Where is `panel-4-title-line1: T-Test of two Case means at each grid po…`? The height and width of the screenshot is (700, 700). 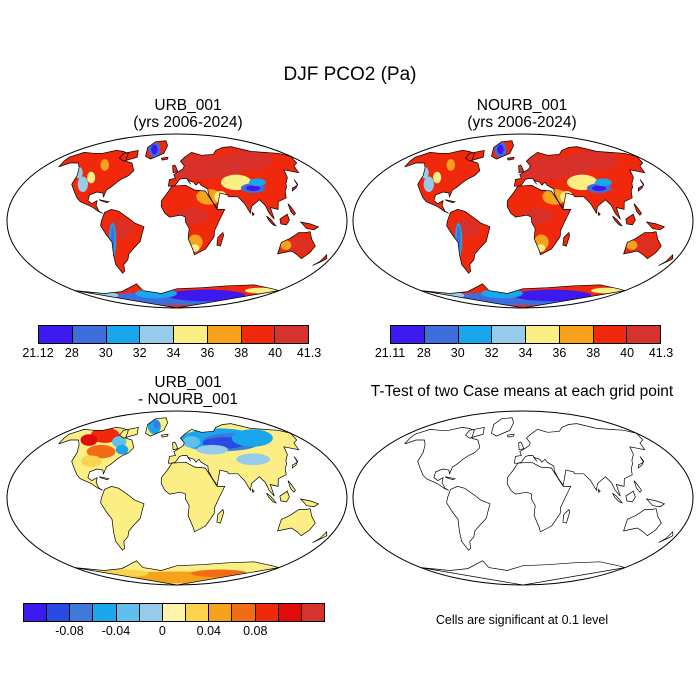
panel-4-title-line1: T-Test of two Case means at each grid po… is located at coordinates (522, 391).